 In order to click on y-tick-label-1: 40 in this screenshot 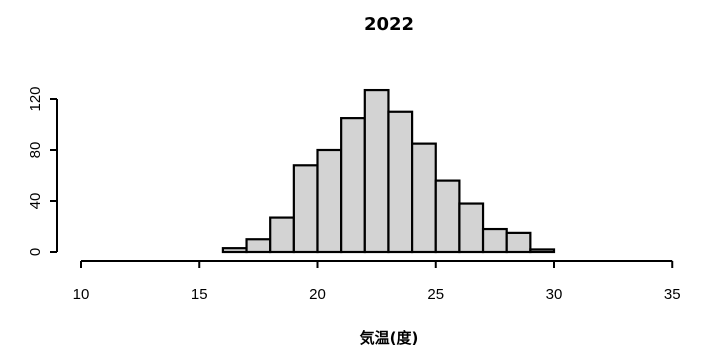, I will do `click(35, 201)`.